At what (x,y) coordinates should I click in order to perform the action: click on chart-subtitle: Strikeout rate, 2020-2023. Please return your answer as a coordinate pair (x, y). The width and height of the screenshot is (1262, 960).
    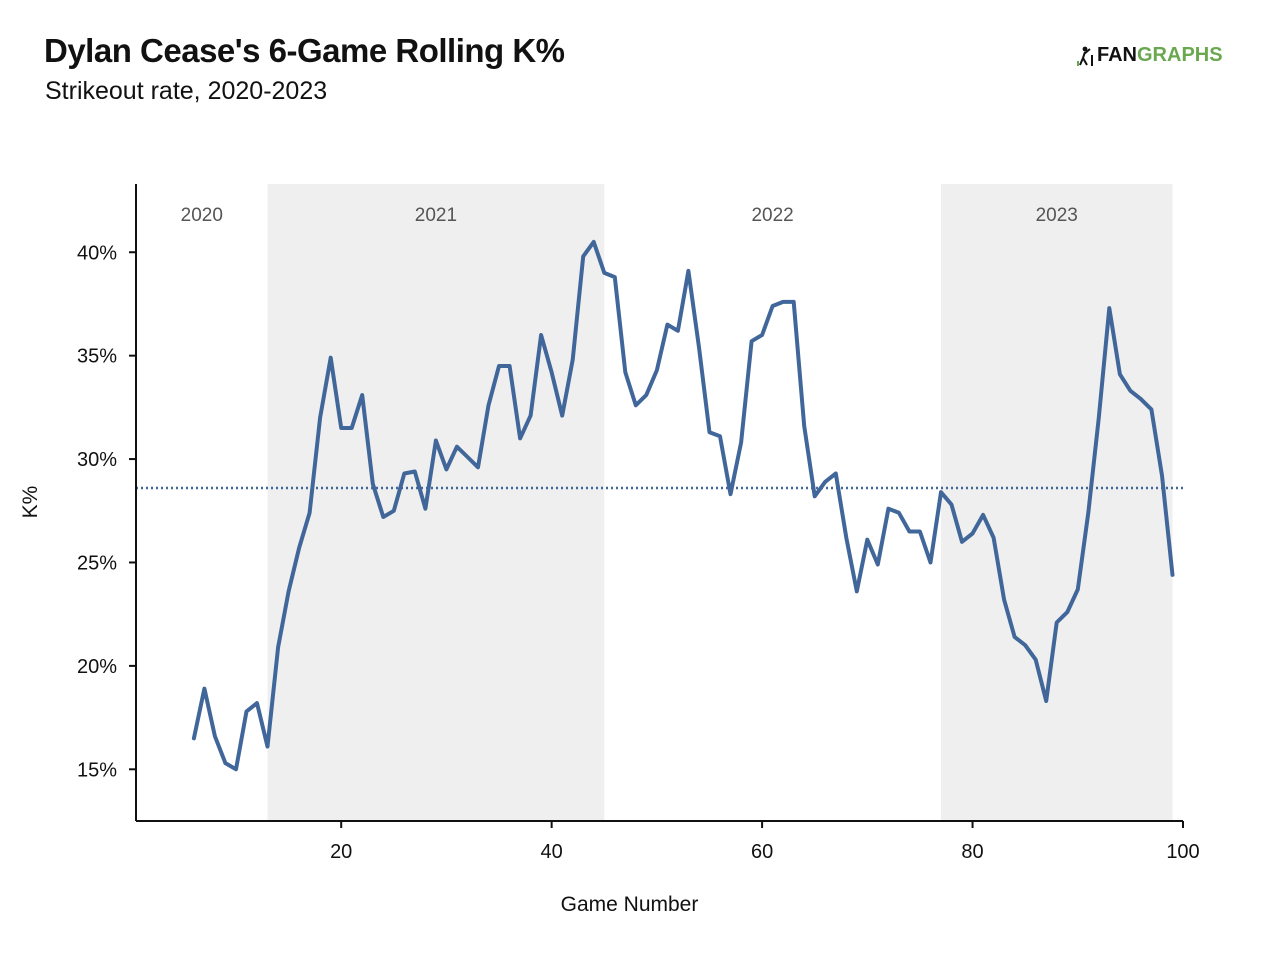
    Looking at the image, I should click on (186, 91).